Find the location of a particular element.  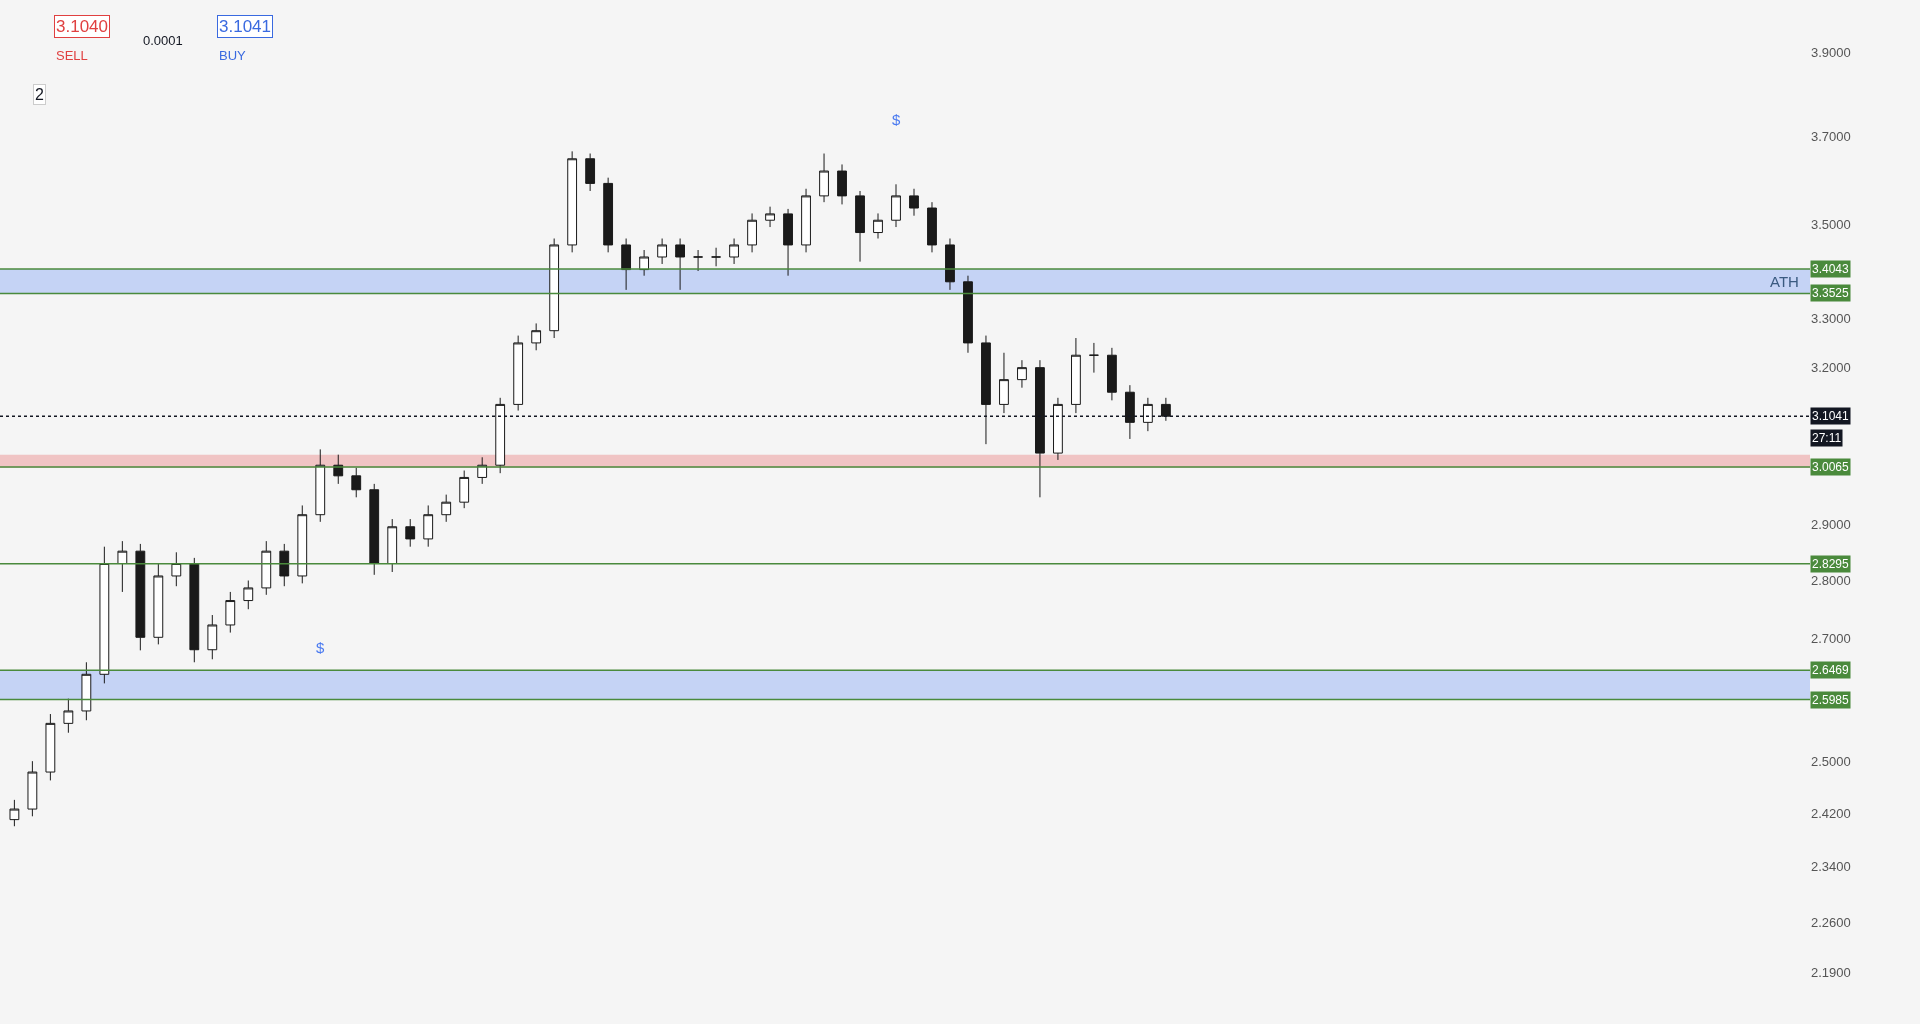

y-tick-label: 2.8000 is located at coordinates (1831, 581).